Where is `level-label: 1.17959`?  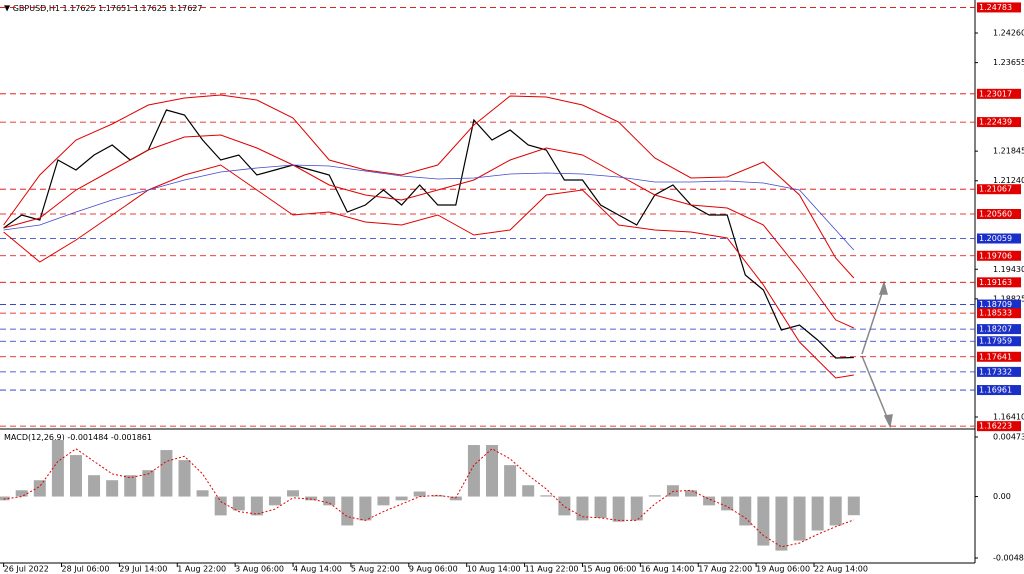
level-label: 1.17959 is located at coordinates (995, 341).